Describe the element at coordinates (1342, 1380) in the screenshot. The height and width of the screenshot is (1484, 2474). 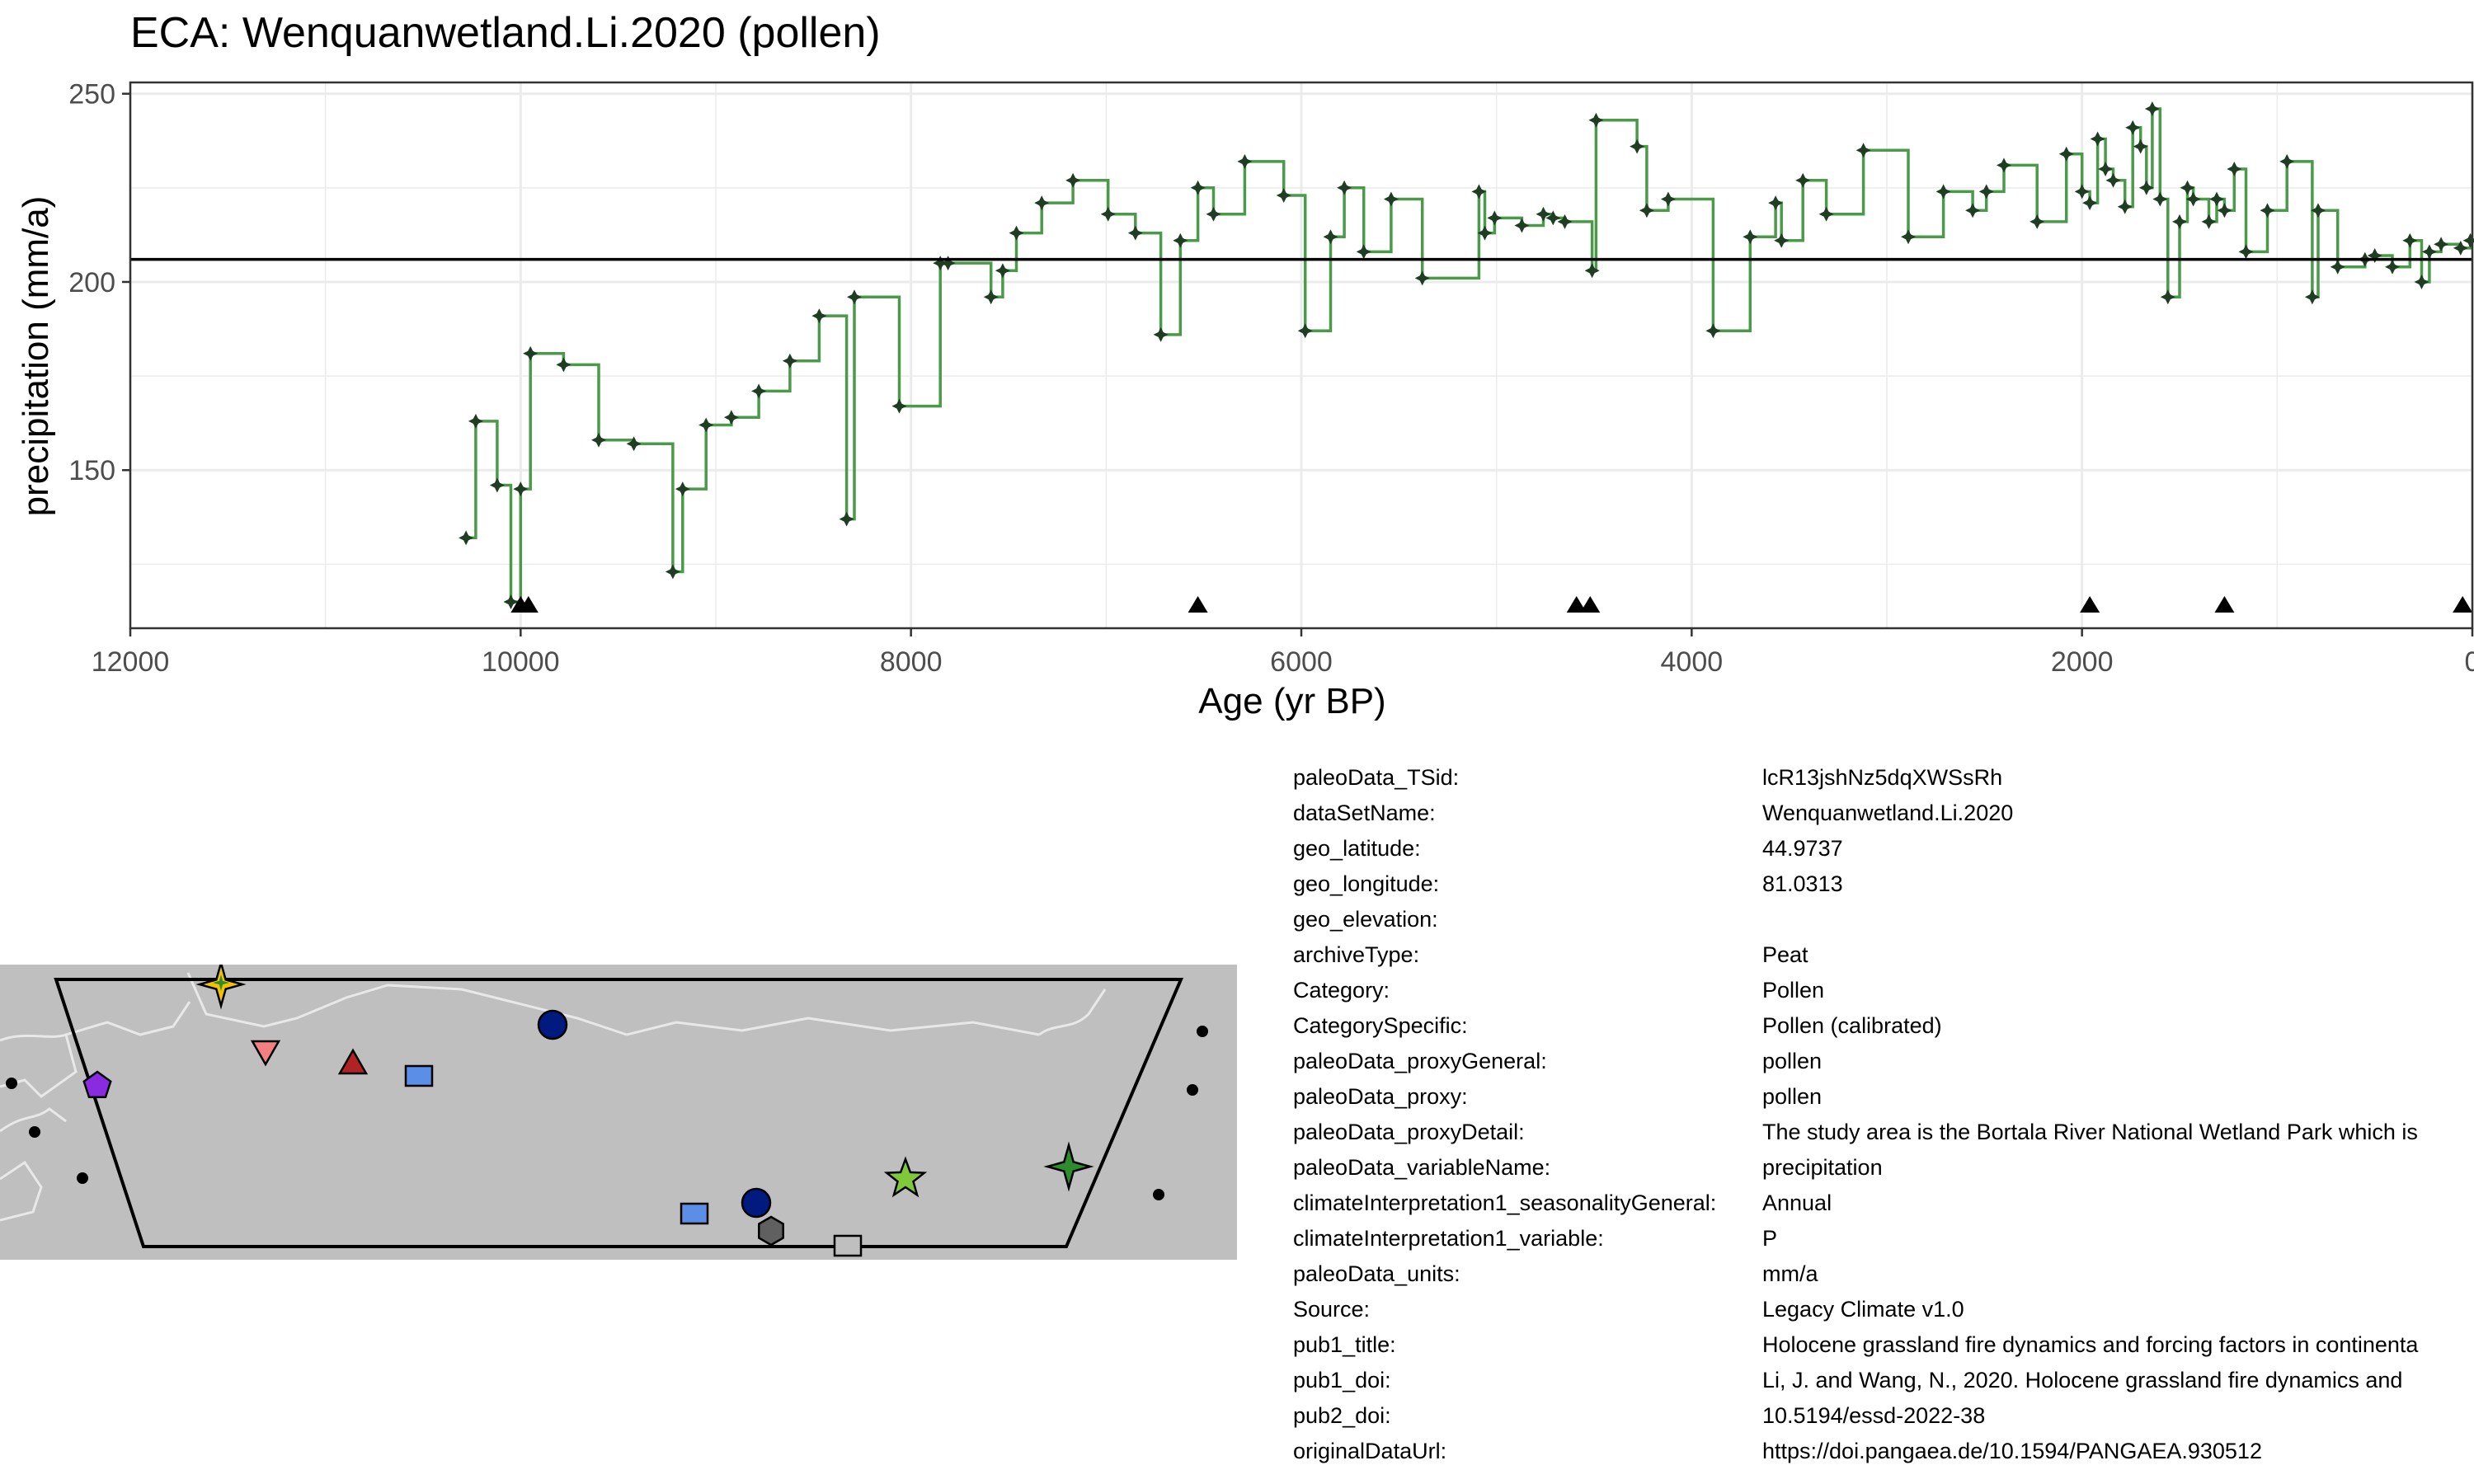
I see `metadata-key: pub1_doi:` at that location.